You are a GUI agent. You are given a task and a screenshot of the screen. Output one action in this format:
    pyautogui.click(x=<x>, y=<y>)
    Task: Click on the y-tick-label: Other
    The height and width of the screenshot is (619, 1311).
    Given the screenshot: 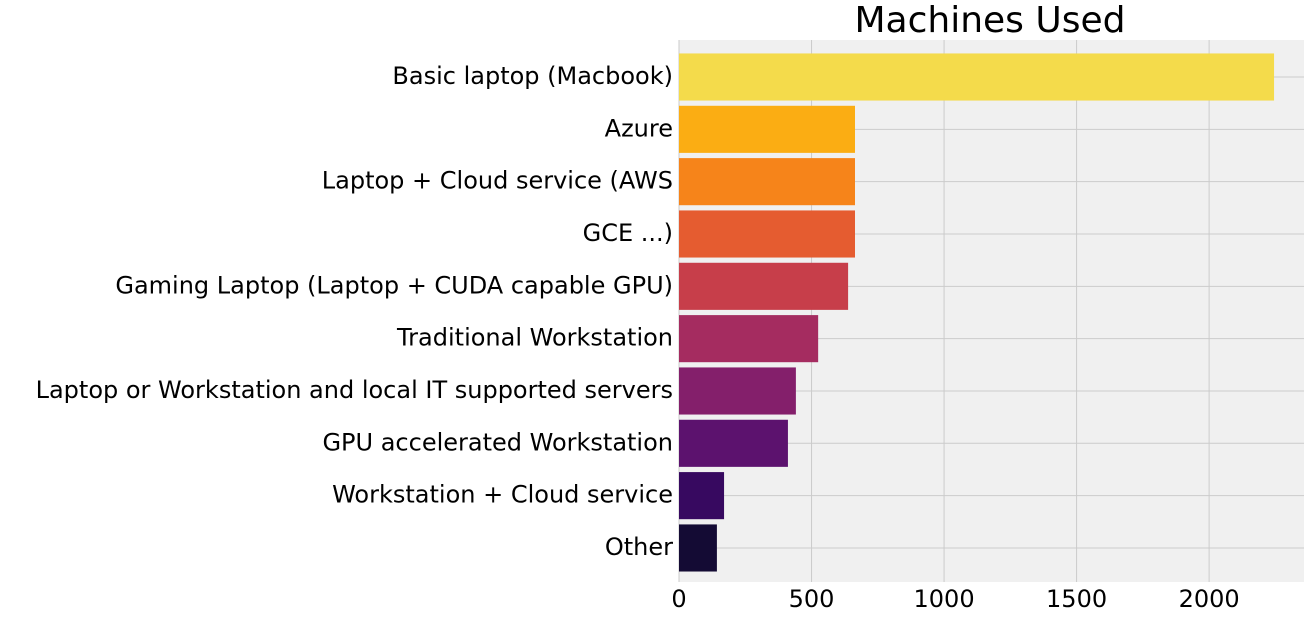 What is the action you would take?
    pyautogui.click(x=639, y=547)
    